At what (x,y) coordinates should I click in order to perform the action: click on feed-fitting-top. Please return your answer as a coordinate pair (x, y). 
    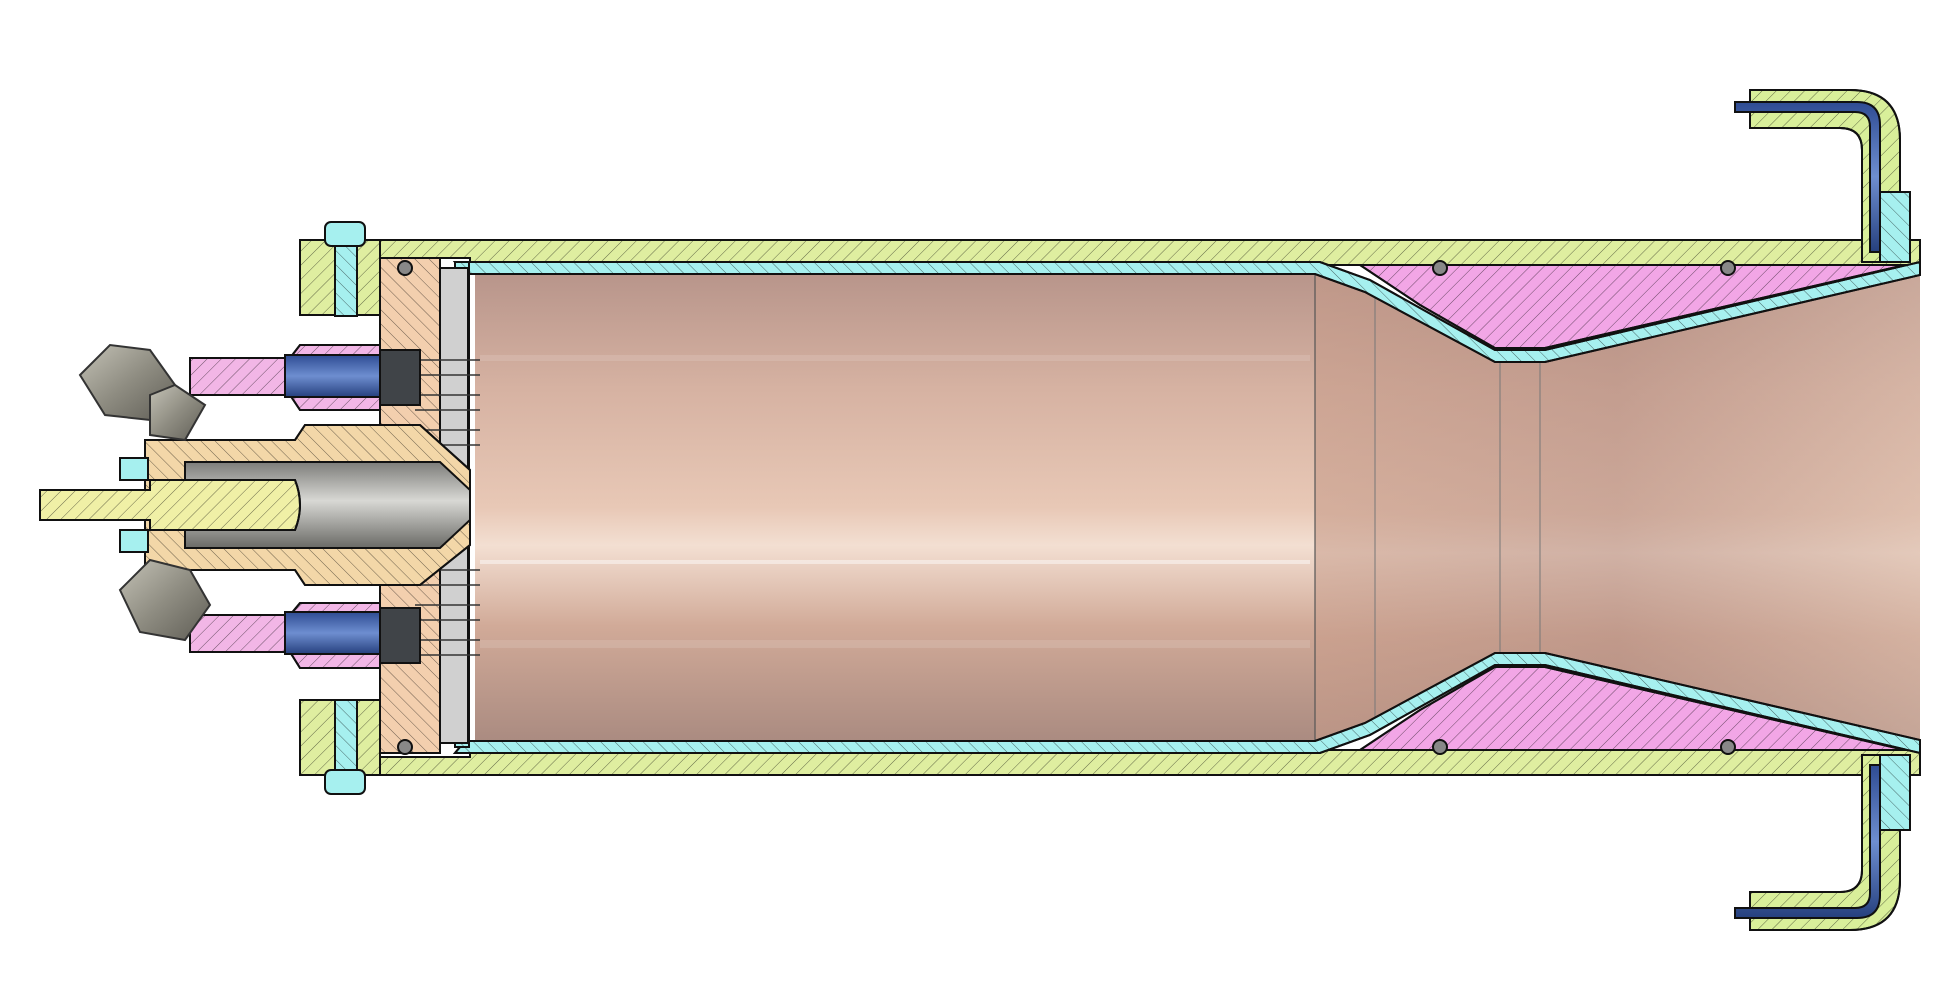
    Looking at the image, I should click on (305, 377).